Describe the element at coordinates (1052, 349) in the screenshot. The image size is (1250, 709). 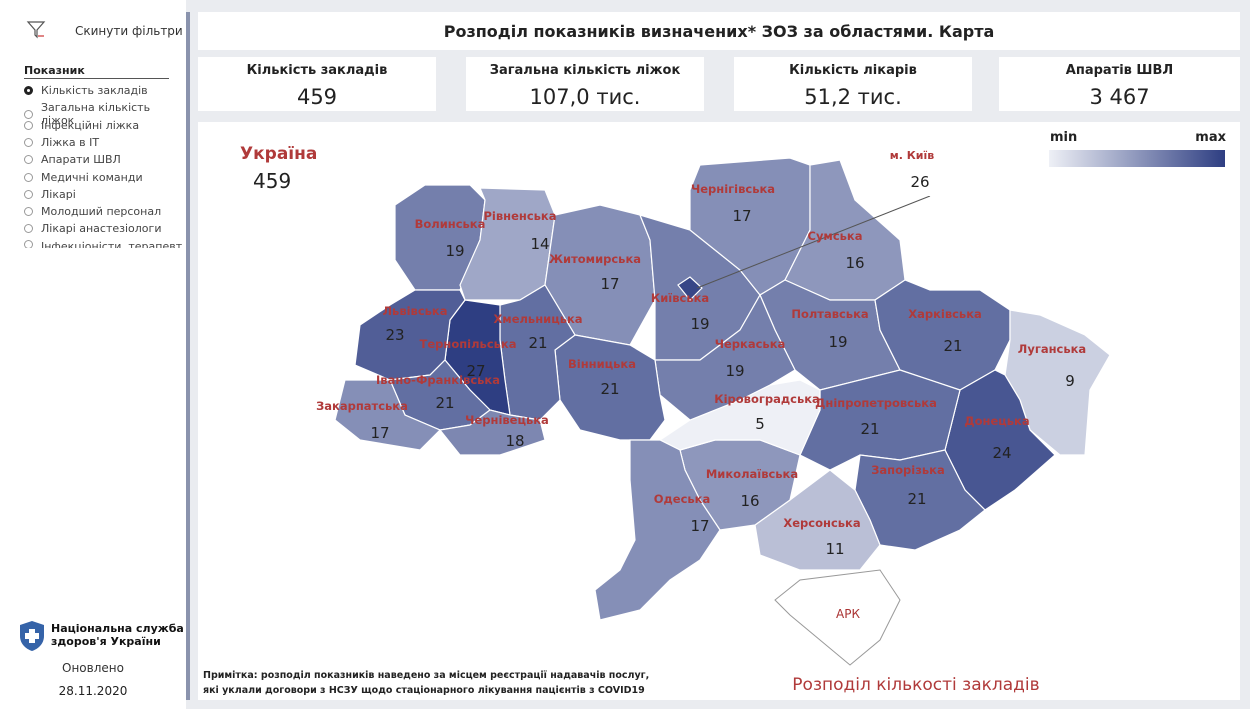
I see `region-name: Луганська` at that location.